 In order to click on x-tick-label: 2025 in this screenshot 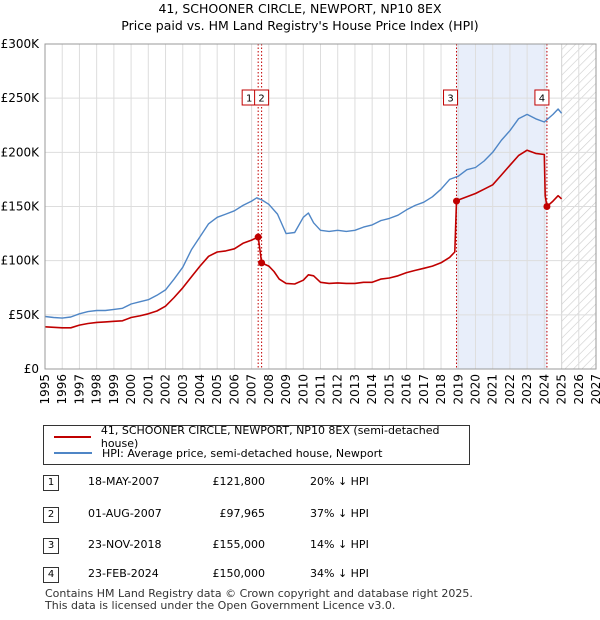, I will do `click(562, 389)`.